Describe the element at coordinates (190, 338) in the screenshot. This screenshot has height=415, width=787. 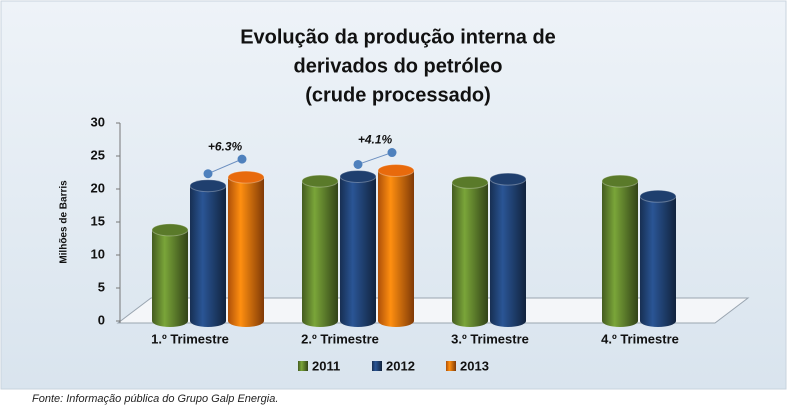
I see `x-tick-label: 1.º Trimestre` at that location.